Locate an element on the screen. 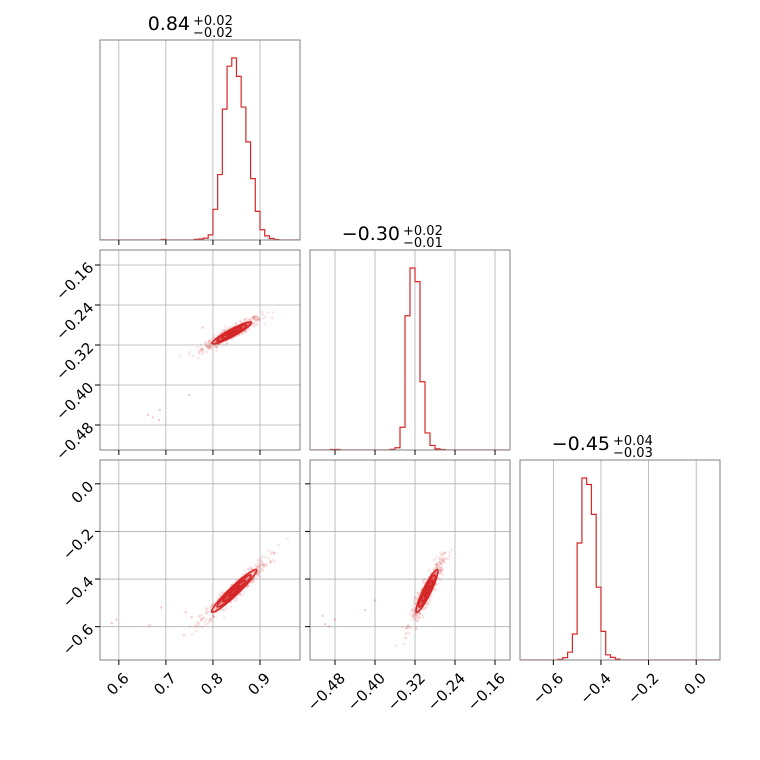 The width and height of the screenshot is (760, 760). panel-title-plus: +0.04 is located at coordinates (633, 441).